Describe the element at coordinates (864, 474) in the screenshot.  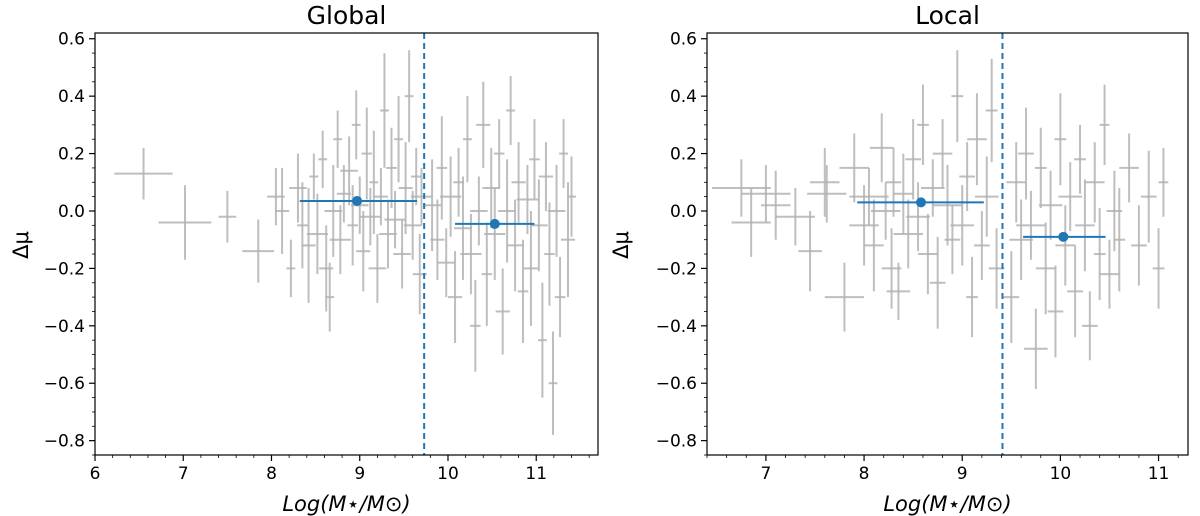
I see `x-tick-label: 8` at that location.